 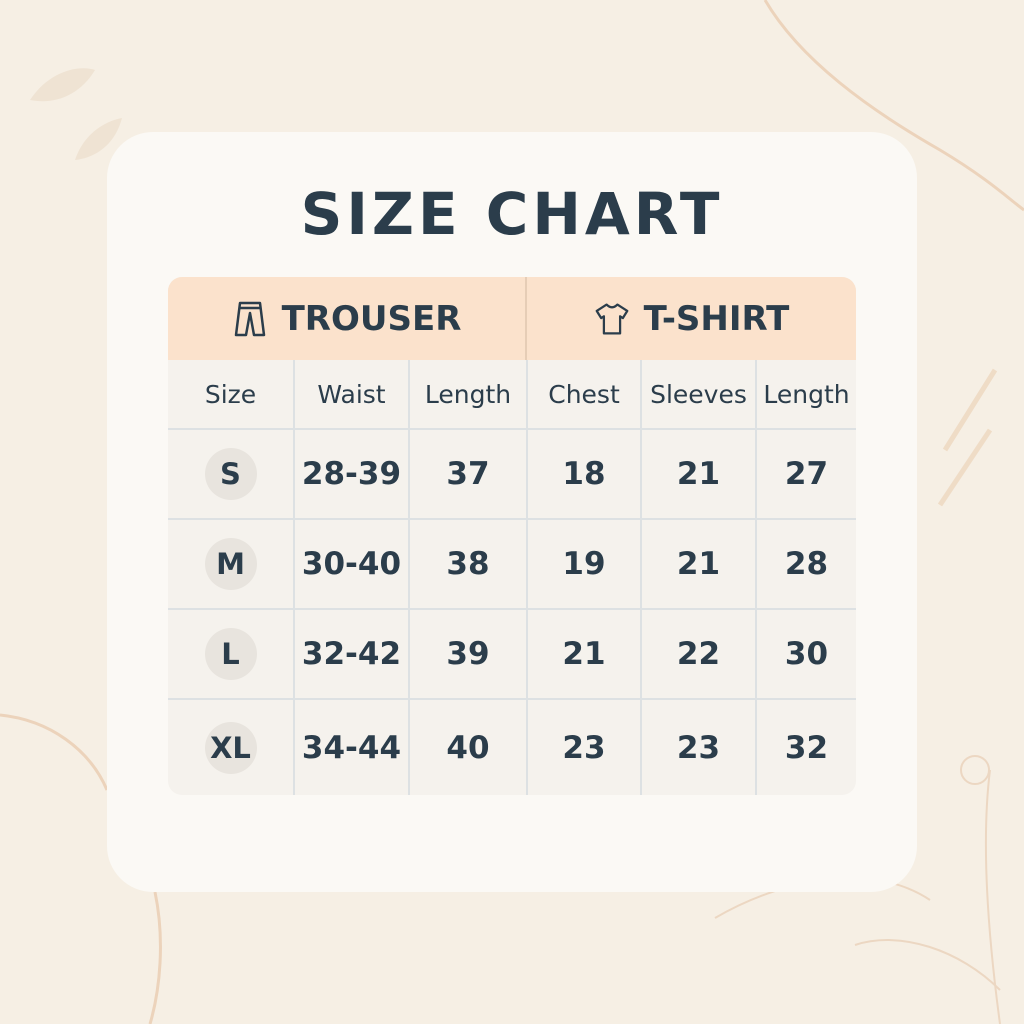 I want to click on column-header: Size, so click(x=231, y=395).